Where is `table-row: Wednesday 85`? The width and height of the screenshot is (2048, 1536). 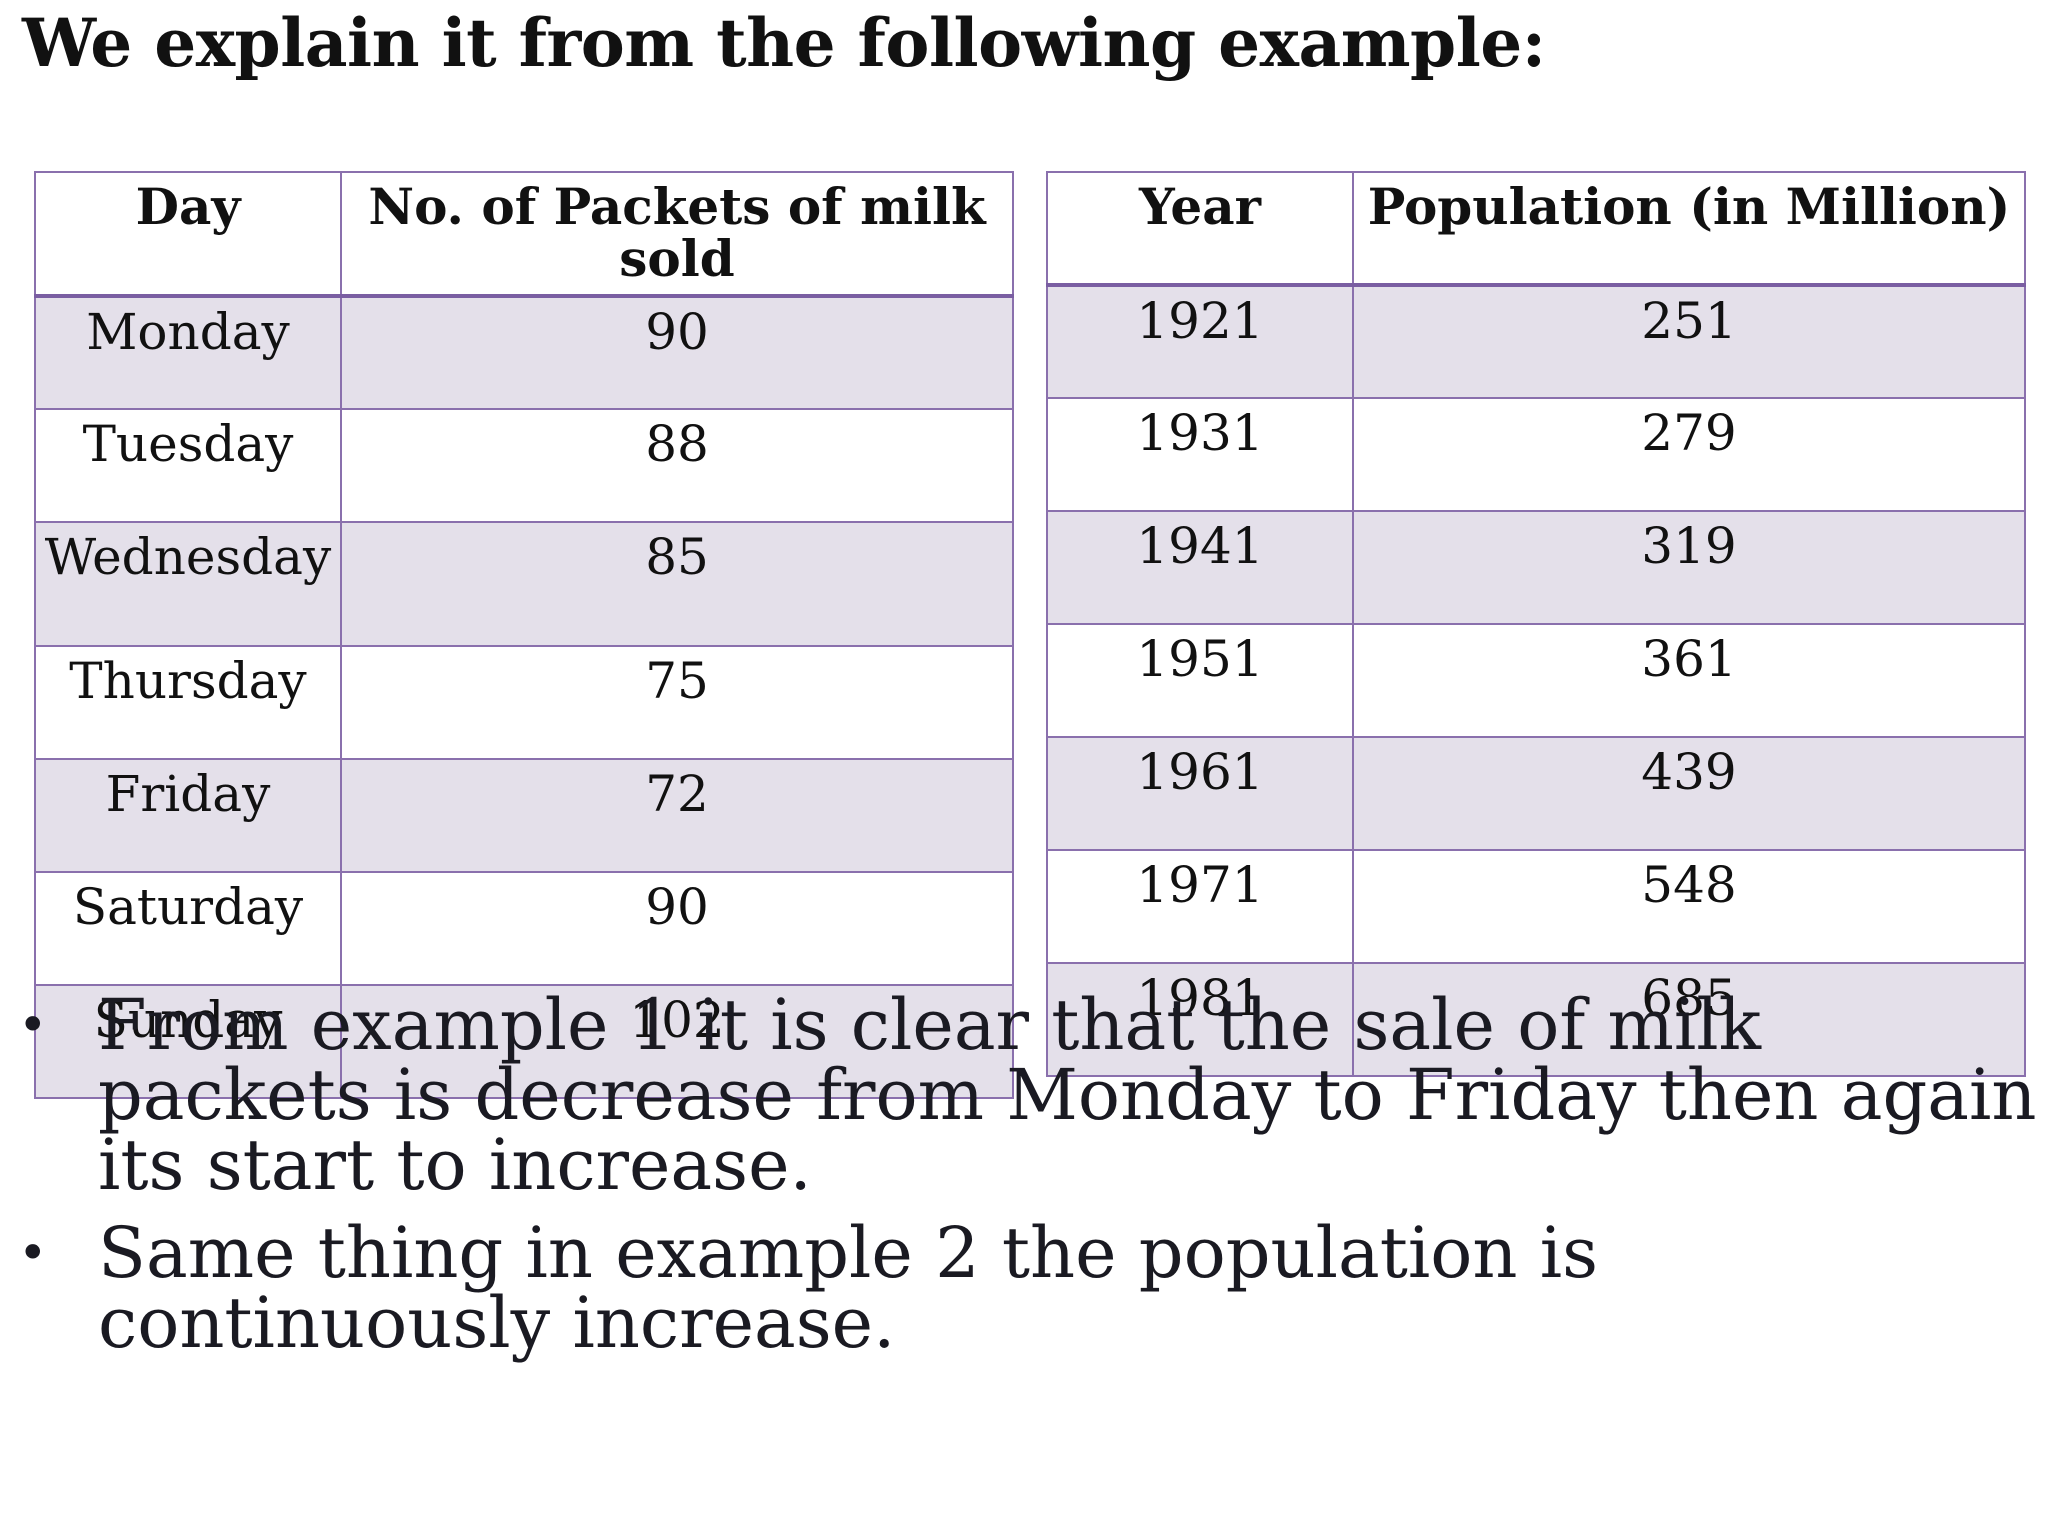
table-row: Wednesday 85 is located at coordinates (524, 584).